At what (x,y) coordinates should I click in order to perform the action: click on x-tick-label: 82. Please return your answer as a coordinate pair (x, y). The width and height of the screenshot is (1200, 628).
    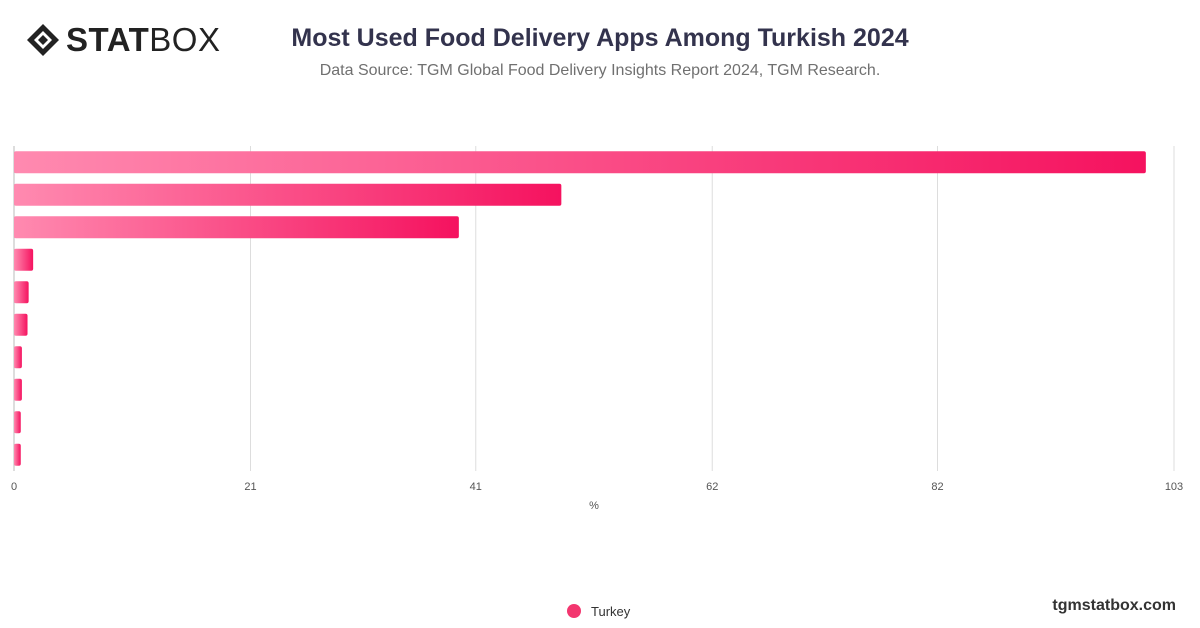
    Looking at the image, I should click on (937, 487).